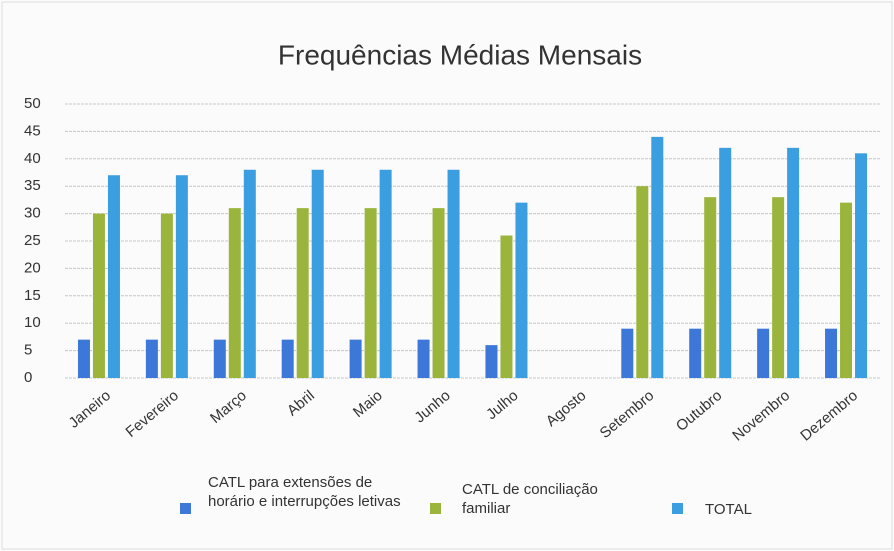 The height and width of the screenshot is (551, 894). I want to click on x-tick-label: Outubro, so click(699, 411).